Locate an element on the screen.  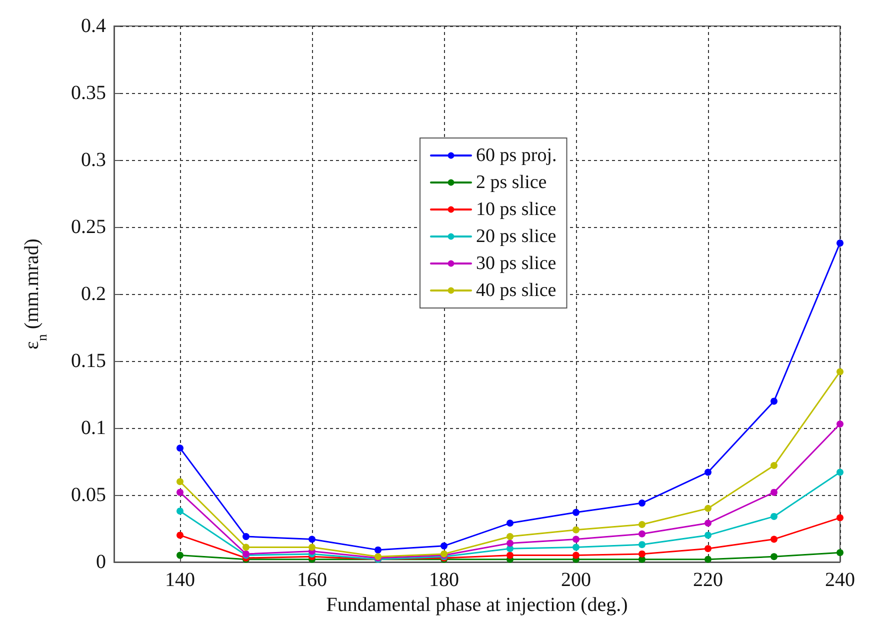
legend-label: 40 ps slice is located at coordinates (516, 290).